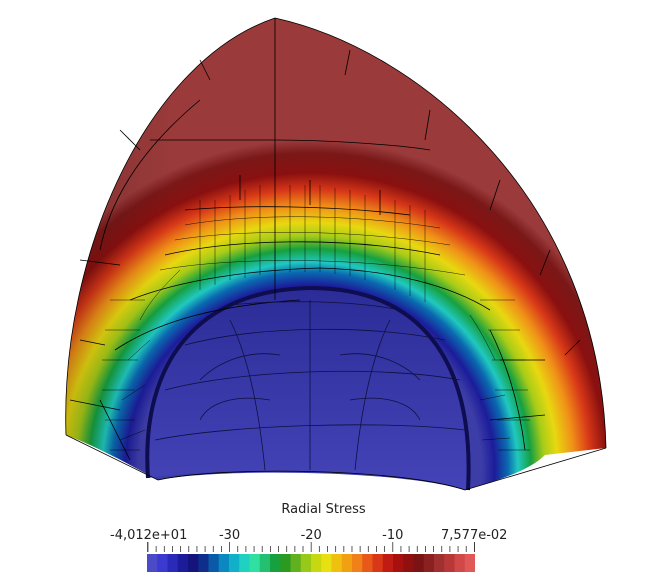 This screenshot has width=647, height=584. Describe the element at coordinates (323, 509) in the screenshot. I see `legend-title: Radial Stress` at that location.